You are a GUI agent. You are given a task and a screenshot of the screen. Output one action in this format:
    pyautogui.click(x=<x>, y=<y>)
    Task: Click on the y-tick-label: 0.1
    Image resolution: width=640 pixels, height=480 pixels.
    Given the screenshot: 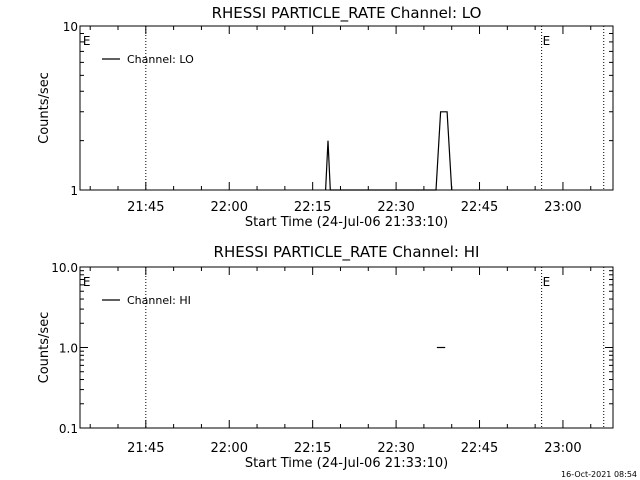 What is the action you would take?
    pyautogui.click(x=68, y=429)
    